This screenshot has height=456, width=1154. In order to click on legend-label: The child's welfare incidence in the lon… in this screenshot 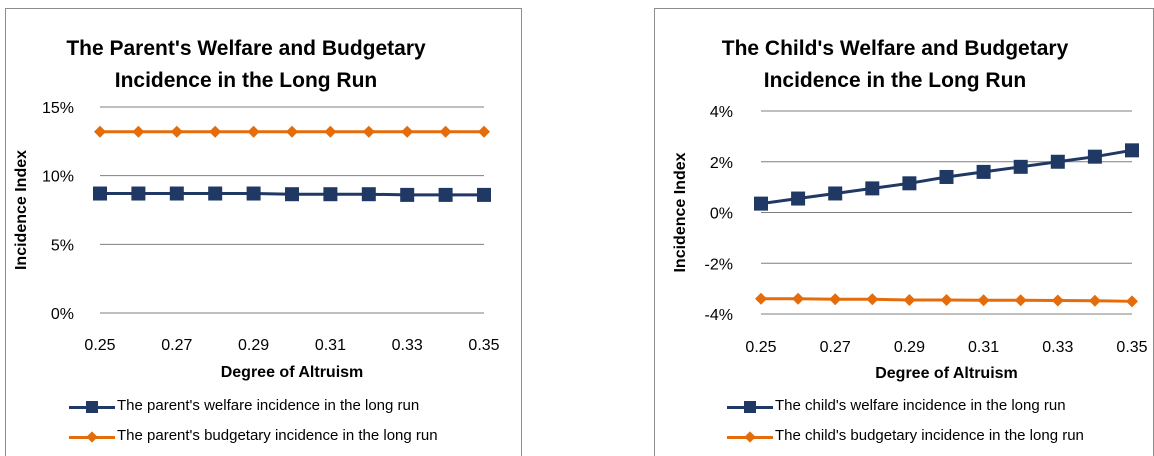, I will do `click(920, 405)`.